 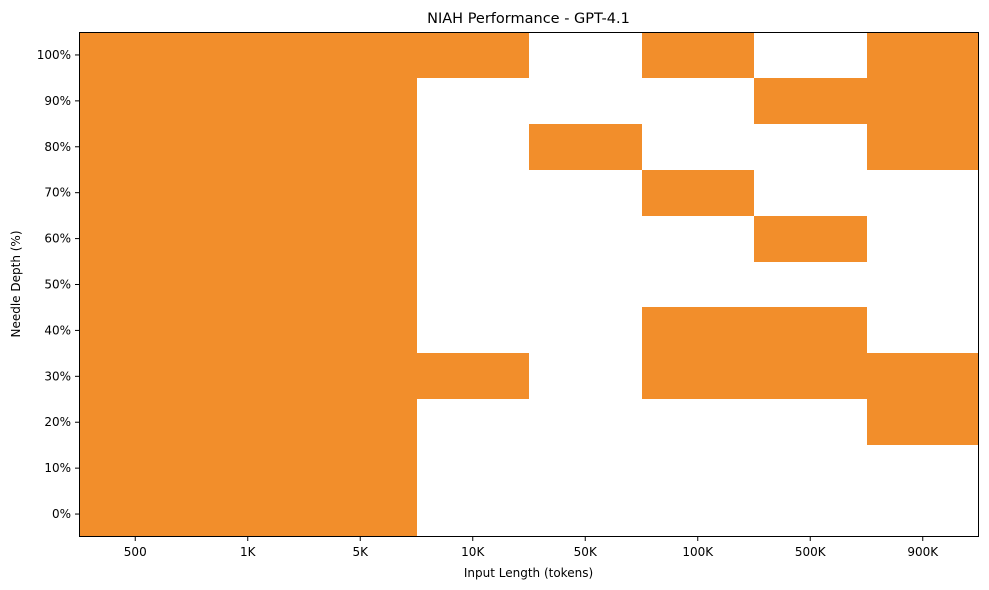 What do you see at coordinates (57, 468) in the screenshot?
I see `y-tick-label: 10%` at bounding box center [57, 468].